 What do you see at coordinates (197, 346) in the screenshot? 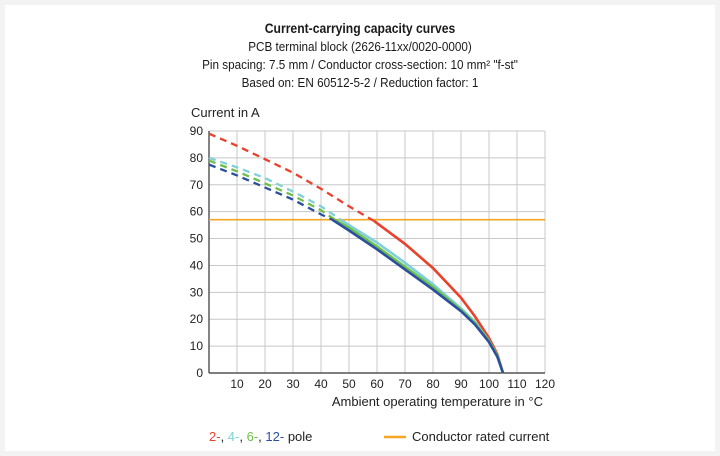
I see `y-tick-label: 10` at bounding box center [197, 346].